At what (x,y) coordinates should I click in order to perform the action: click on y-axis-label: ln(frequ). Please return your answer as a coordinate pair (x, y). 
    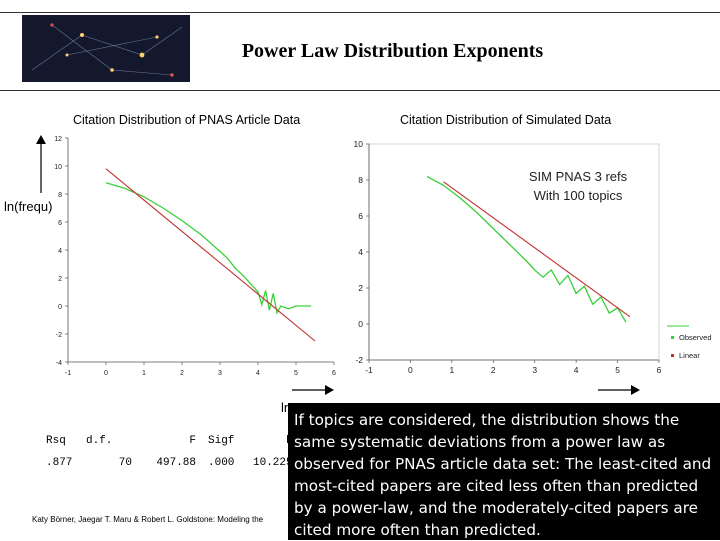
    Looking at the image, I should click on (28, 206).